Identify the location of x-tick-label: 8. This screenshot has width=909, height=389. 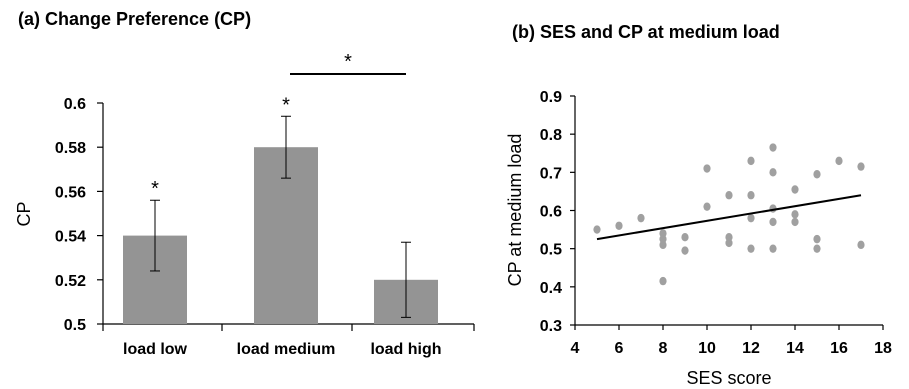
(663, 348).